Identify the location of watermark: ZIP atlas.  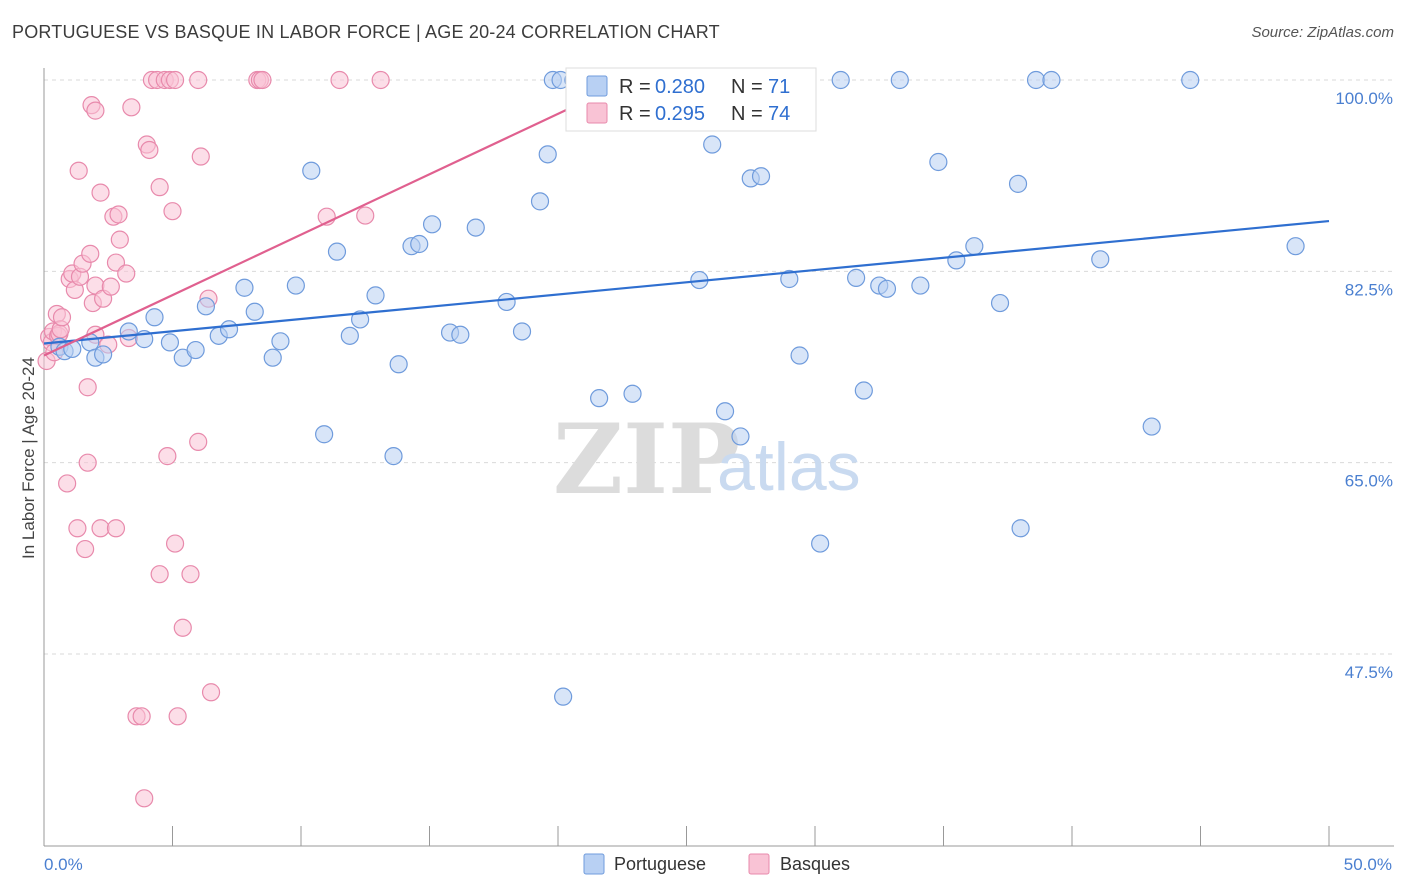
(707, 459).